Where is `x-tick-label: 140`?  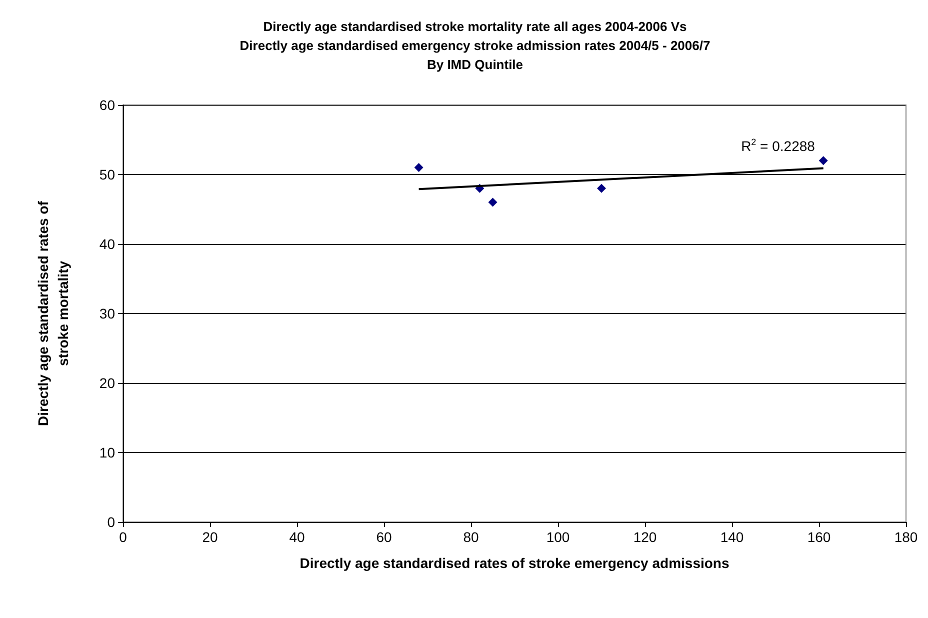
x-tick-label: 140 is located at coordinates (732, 537).